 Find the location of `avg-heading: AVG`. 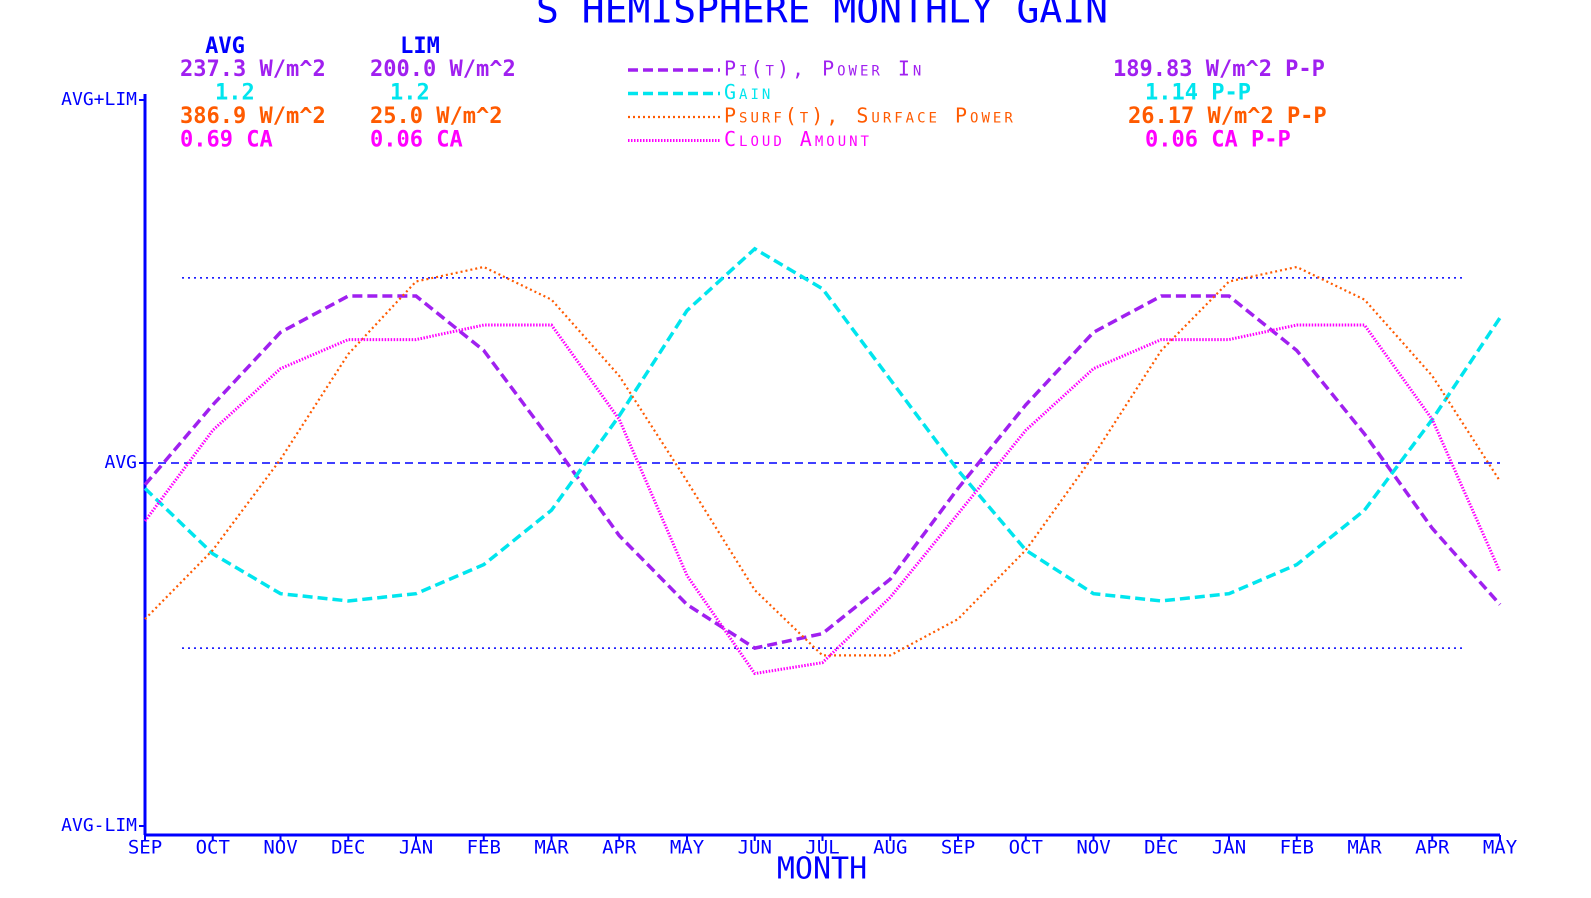

avg-heading: AVG is located at coordinates (225, 46).